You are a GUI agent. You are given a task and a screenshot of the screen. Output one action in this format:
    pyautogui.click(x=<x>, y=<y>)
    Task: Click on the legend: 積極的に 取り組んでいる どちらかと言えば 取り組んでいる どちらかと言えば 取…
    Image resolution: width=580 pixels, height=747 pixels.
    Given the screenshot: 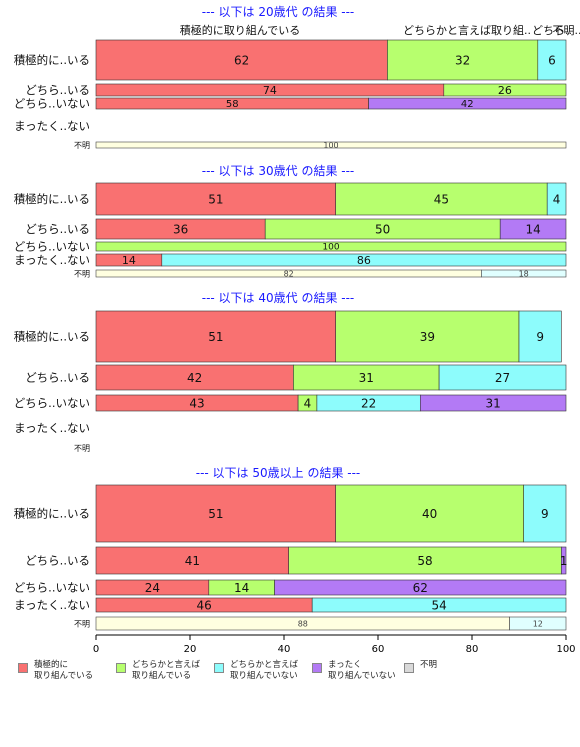 What is the action you would take?
    pyautogui.click(x=298, y=675)
    